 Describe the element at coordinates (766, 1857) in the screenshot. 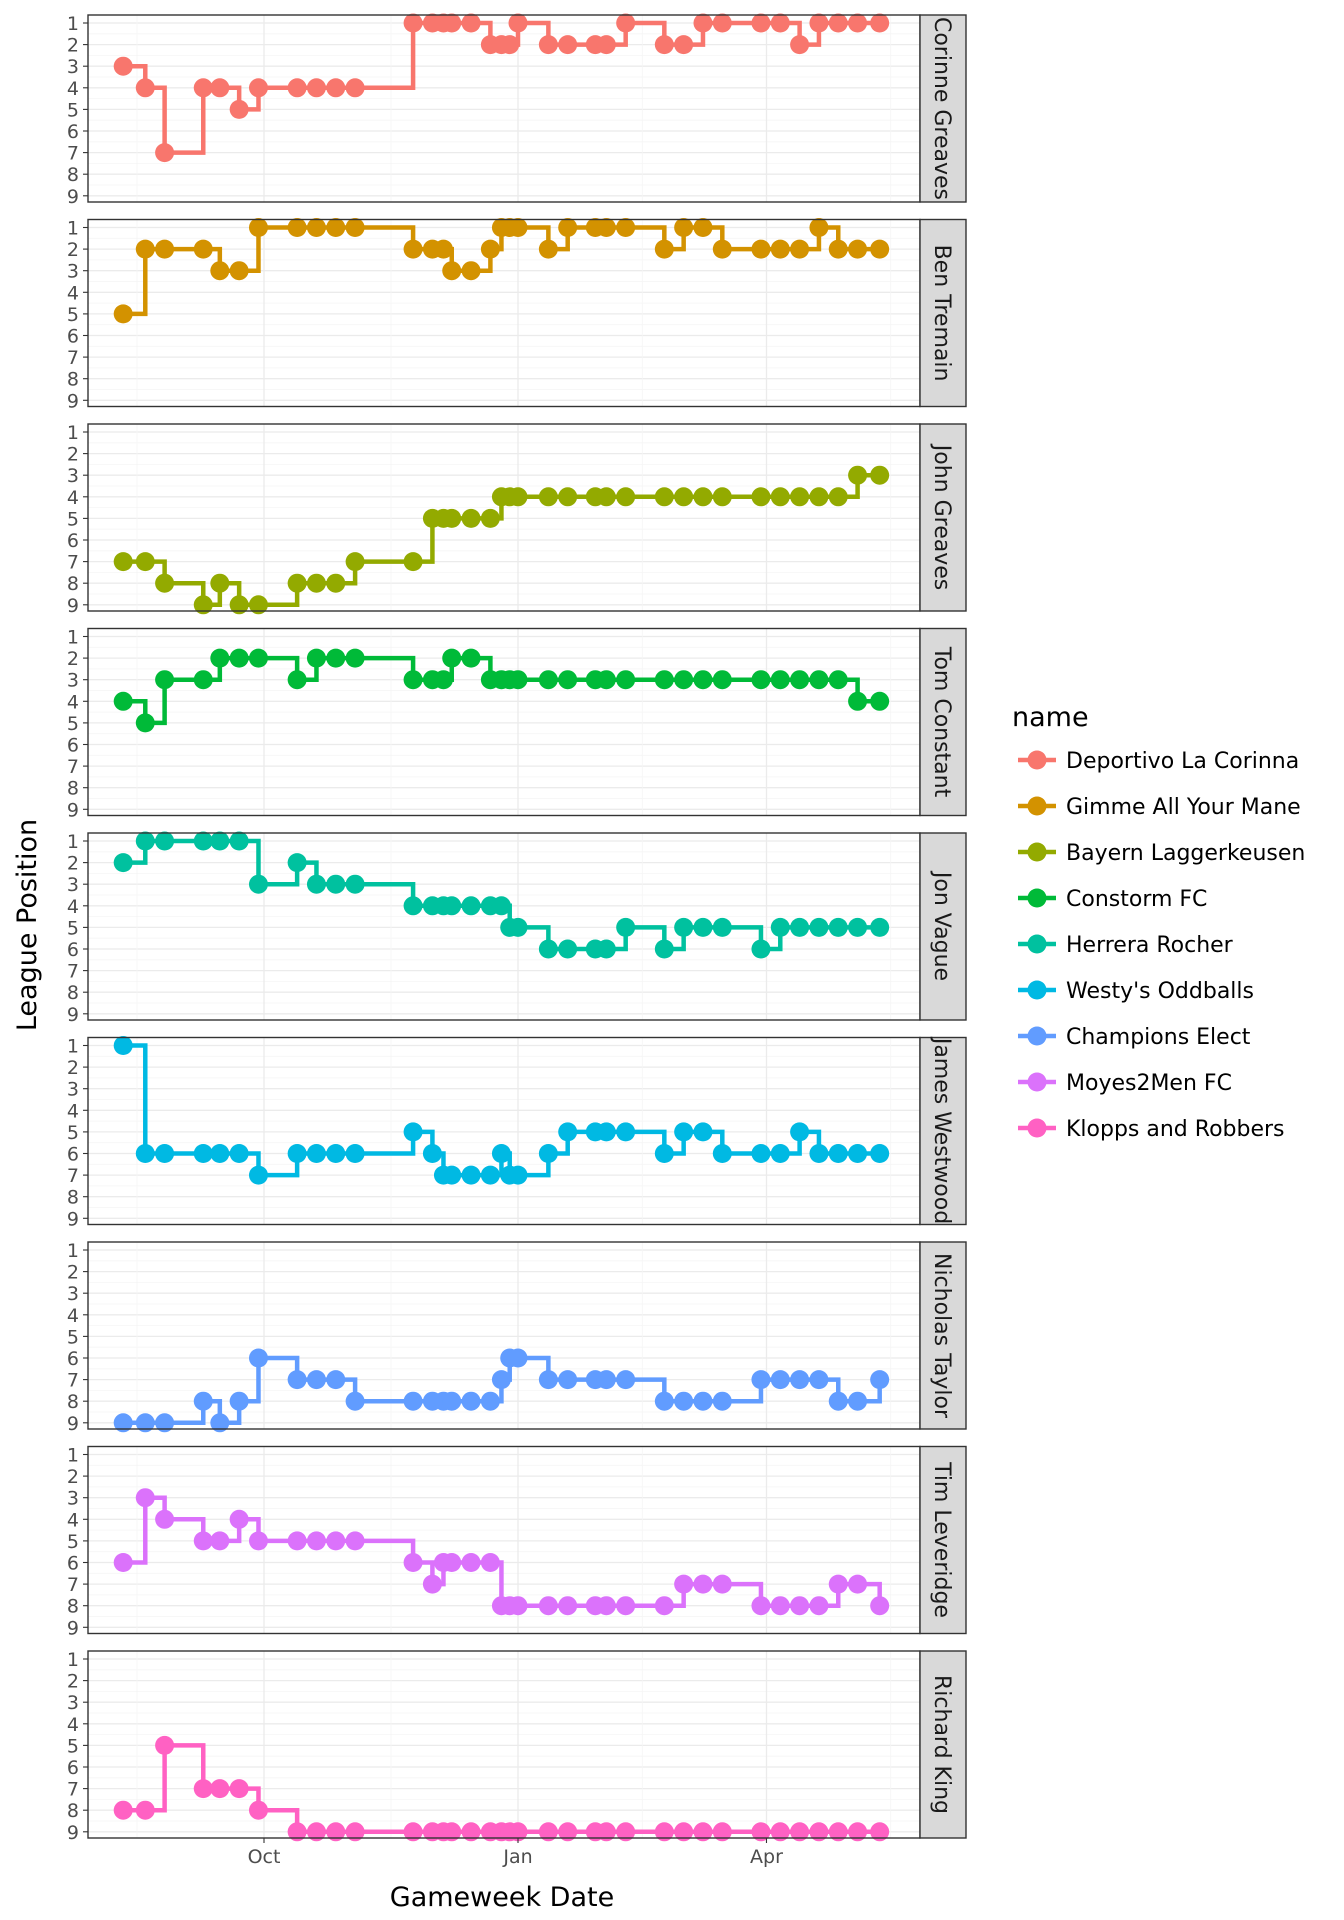

I see `x-tick-label: Apr` at that location.